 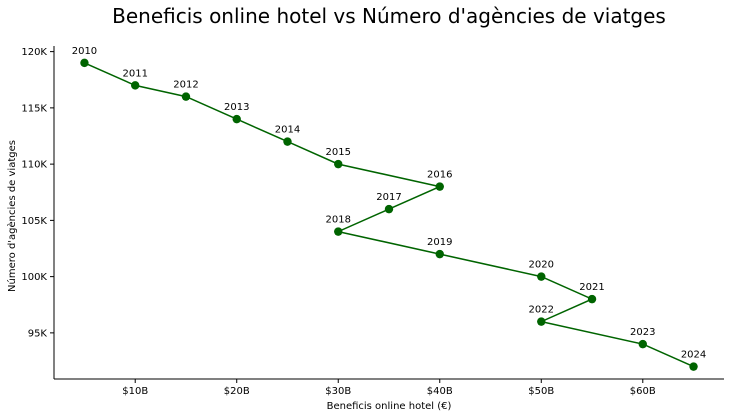 I want to click on point-label: 2022, so click(x=541, y=310).